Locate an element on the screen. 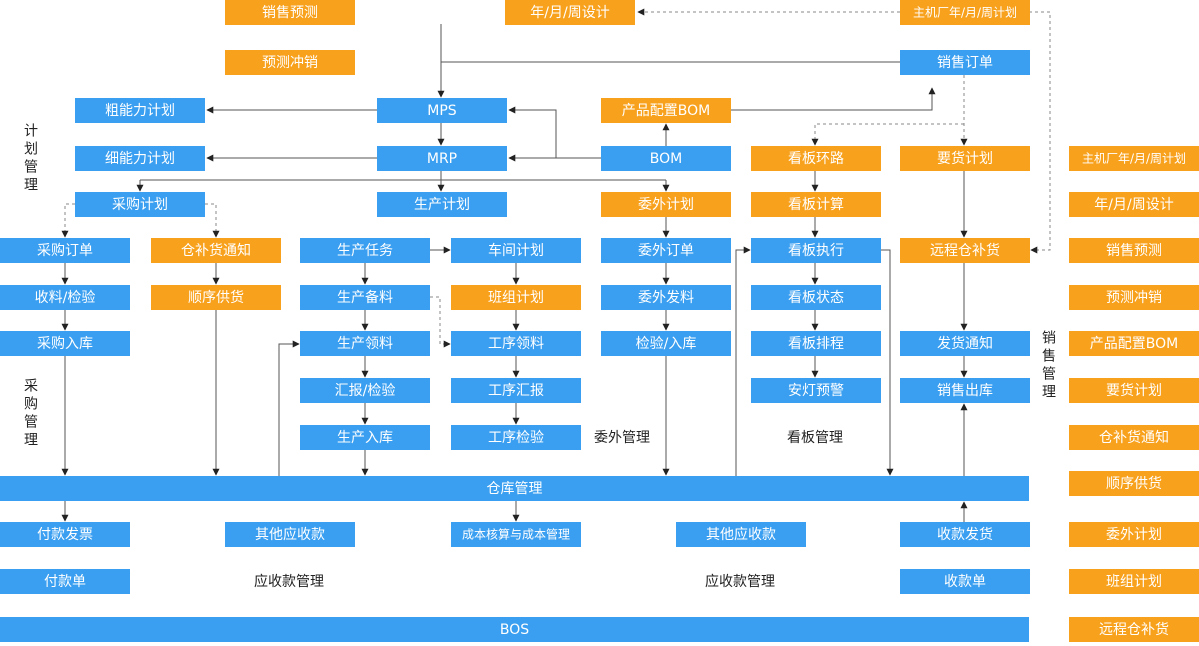 The height and width of the screenshot is (646, 1199). legend-label: 班组计划 is located at coordinates (1134, 582).